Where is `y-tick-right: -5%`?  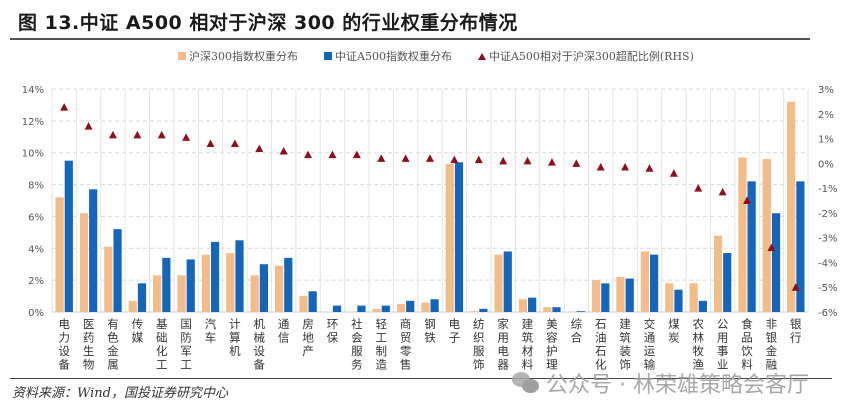 y-tick-right: -5% is located at coordinates (827, 288).